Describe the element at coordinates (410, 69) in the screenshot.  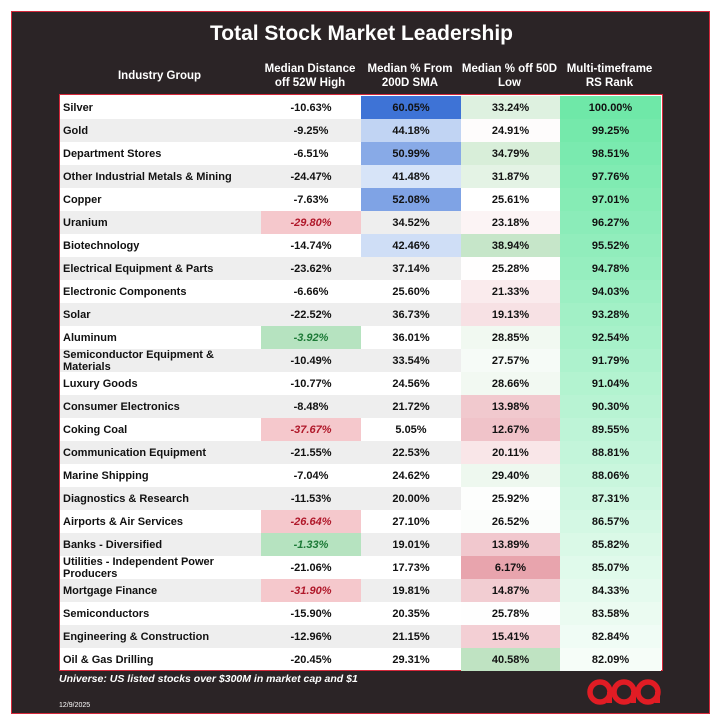
I see `header-line: Median % From` at that location.